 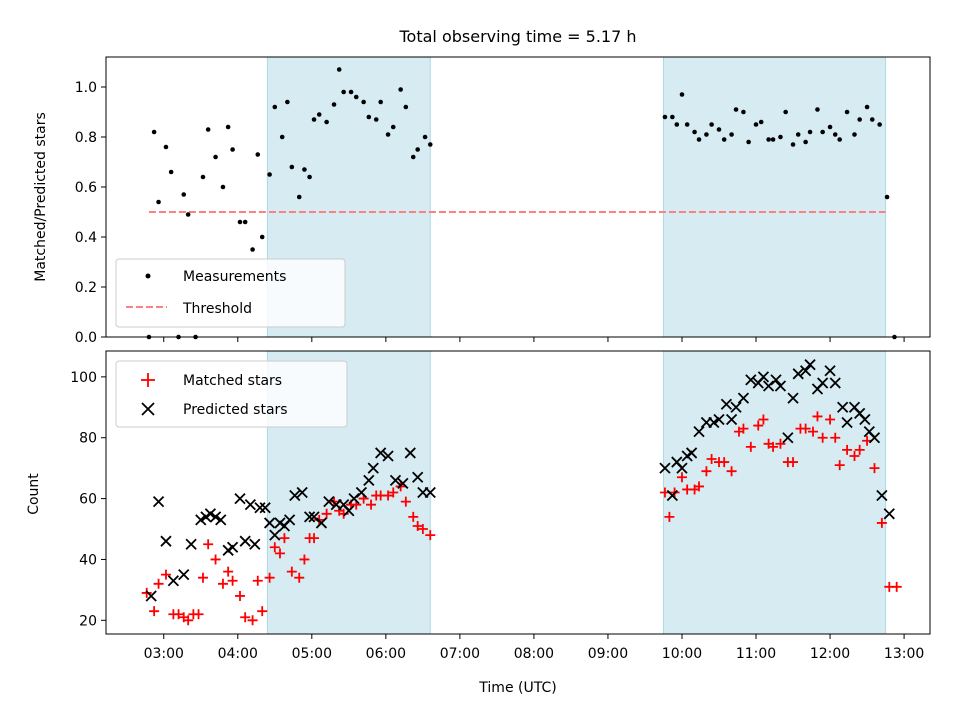 What do you see at coordinates (534, 654) in the screenshot?
I see `x-tick-label: 08:00` at bounding box center [534, 654].